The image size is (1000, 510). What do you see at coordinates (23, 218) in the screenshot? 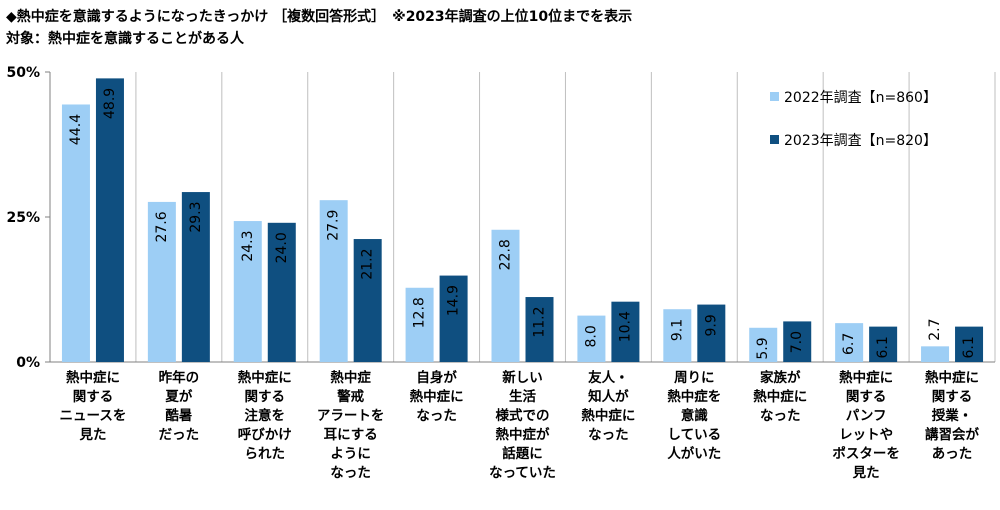
I see `y-tick-label: 25%` at bounding box center [23, 218].